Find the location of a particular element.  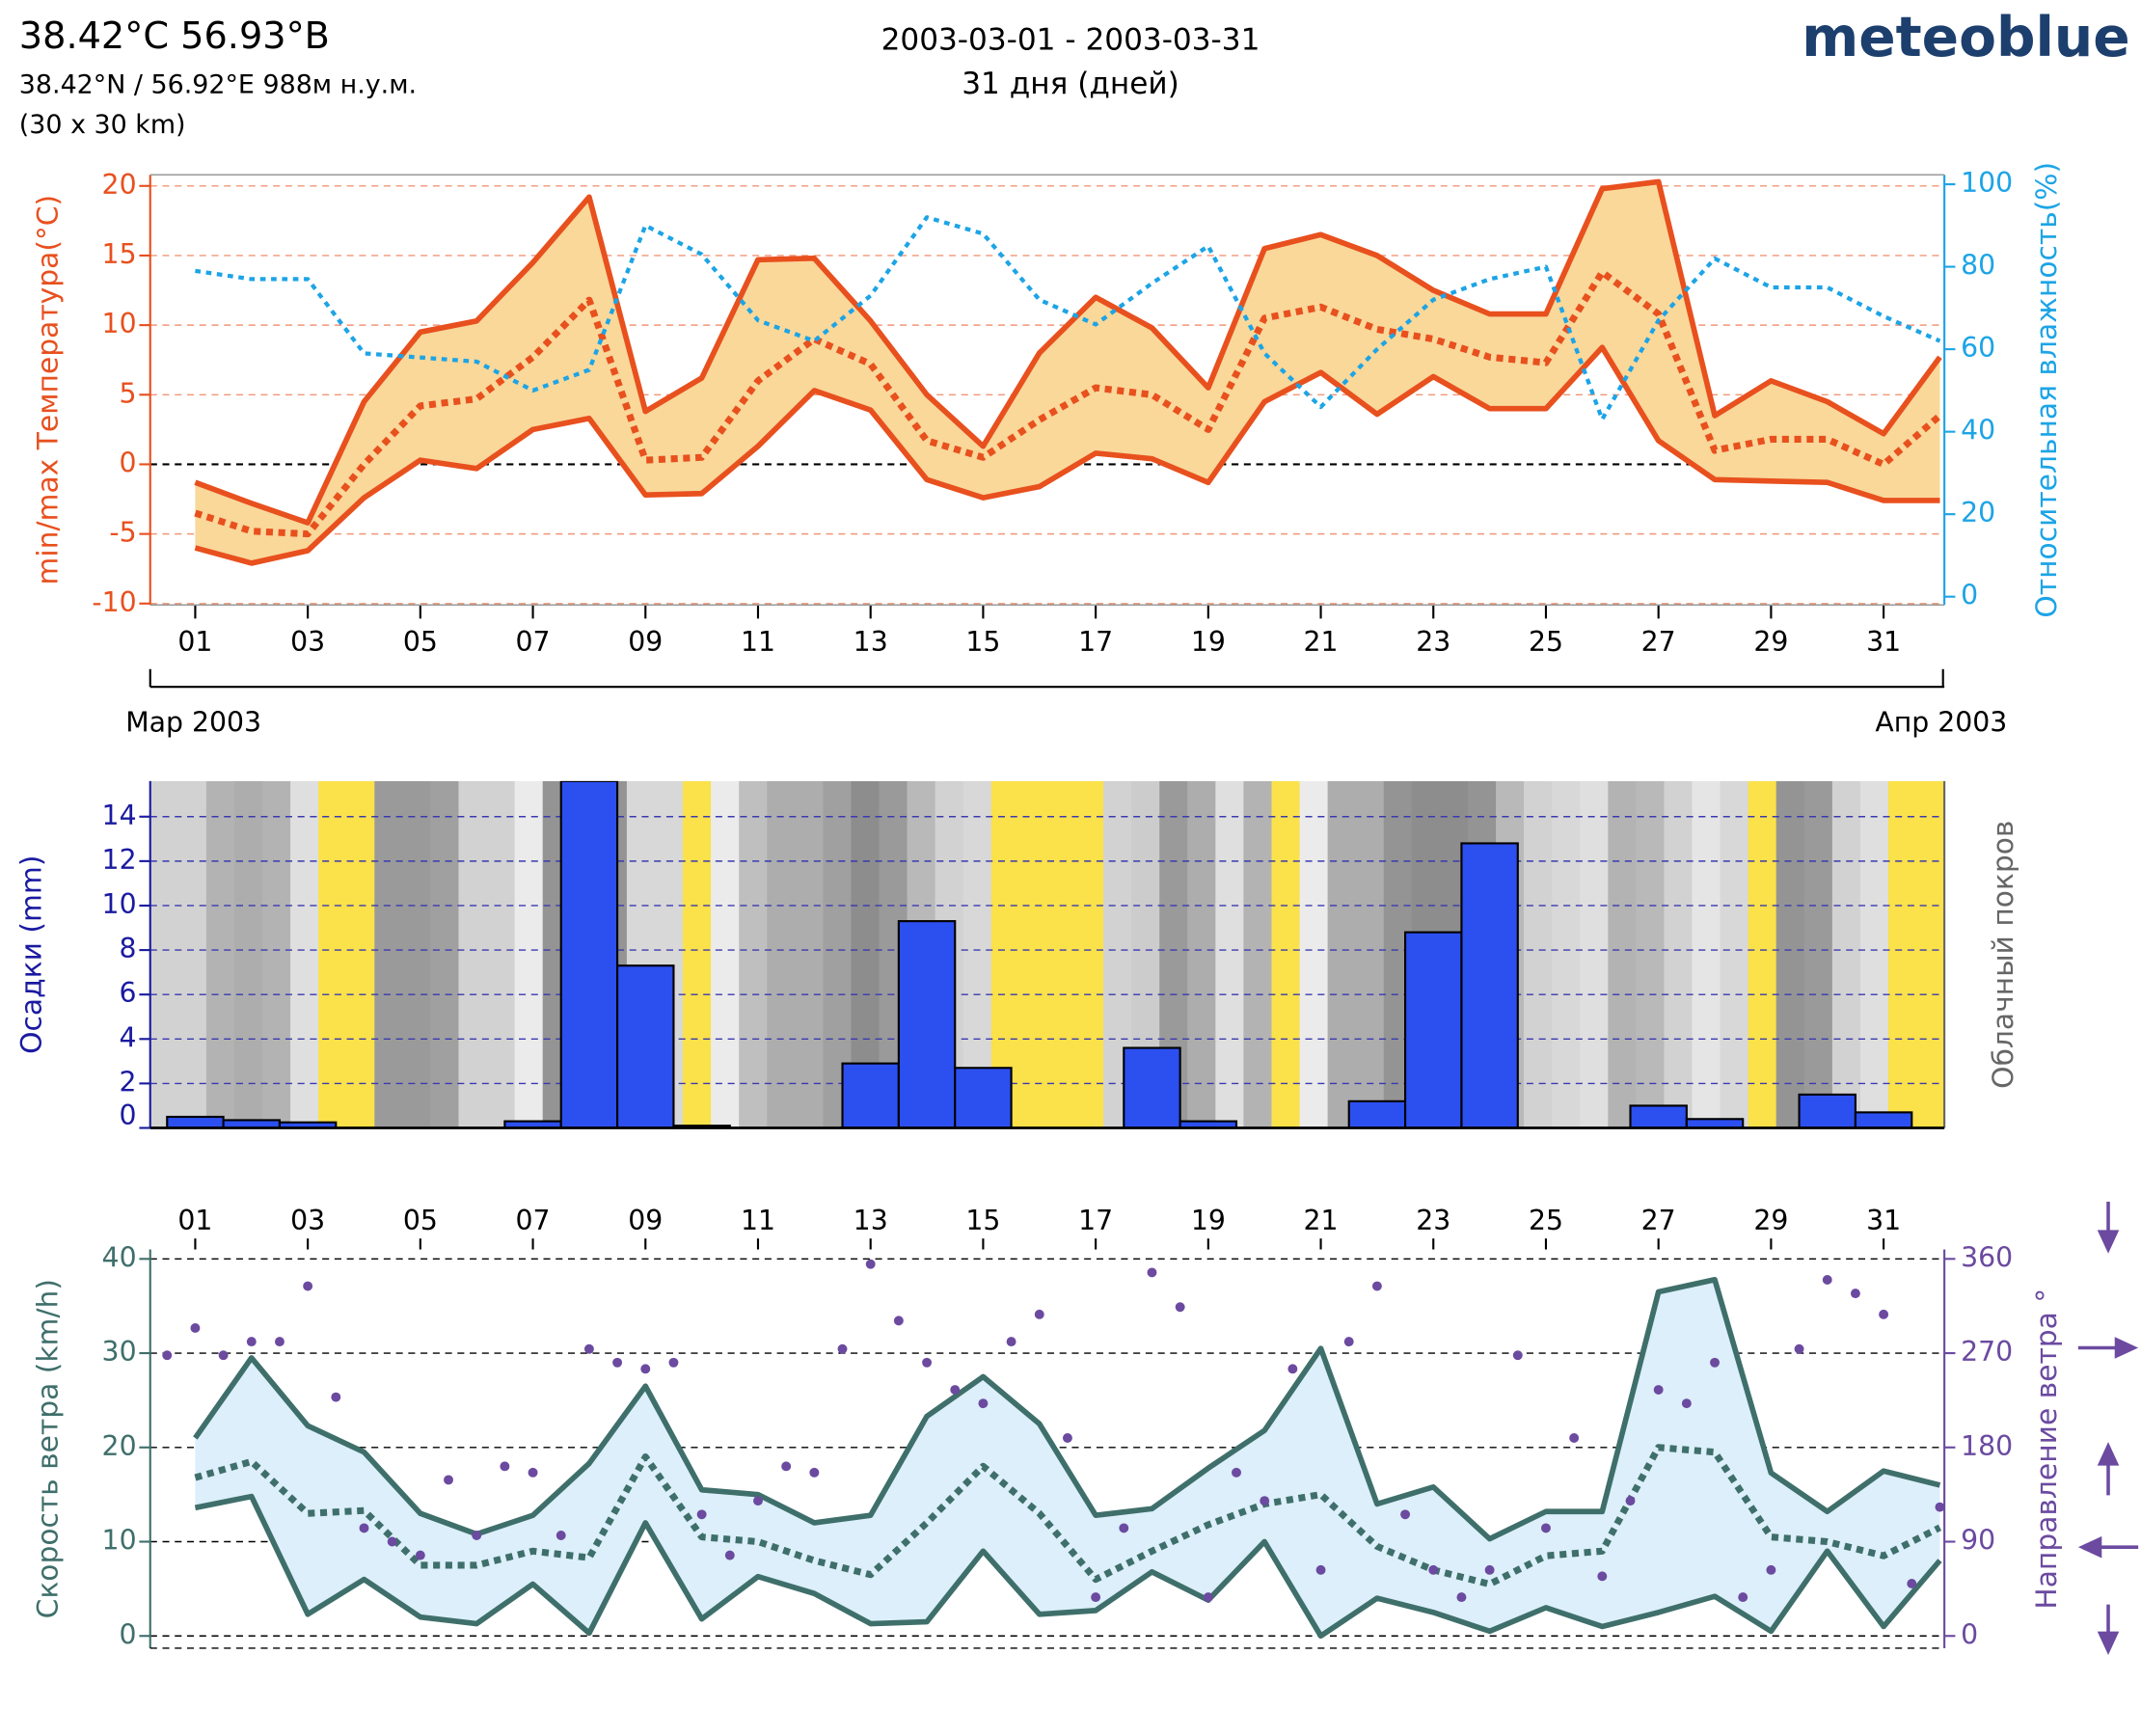

y-tick-label: 14 is located at coordinates (120, 815).